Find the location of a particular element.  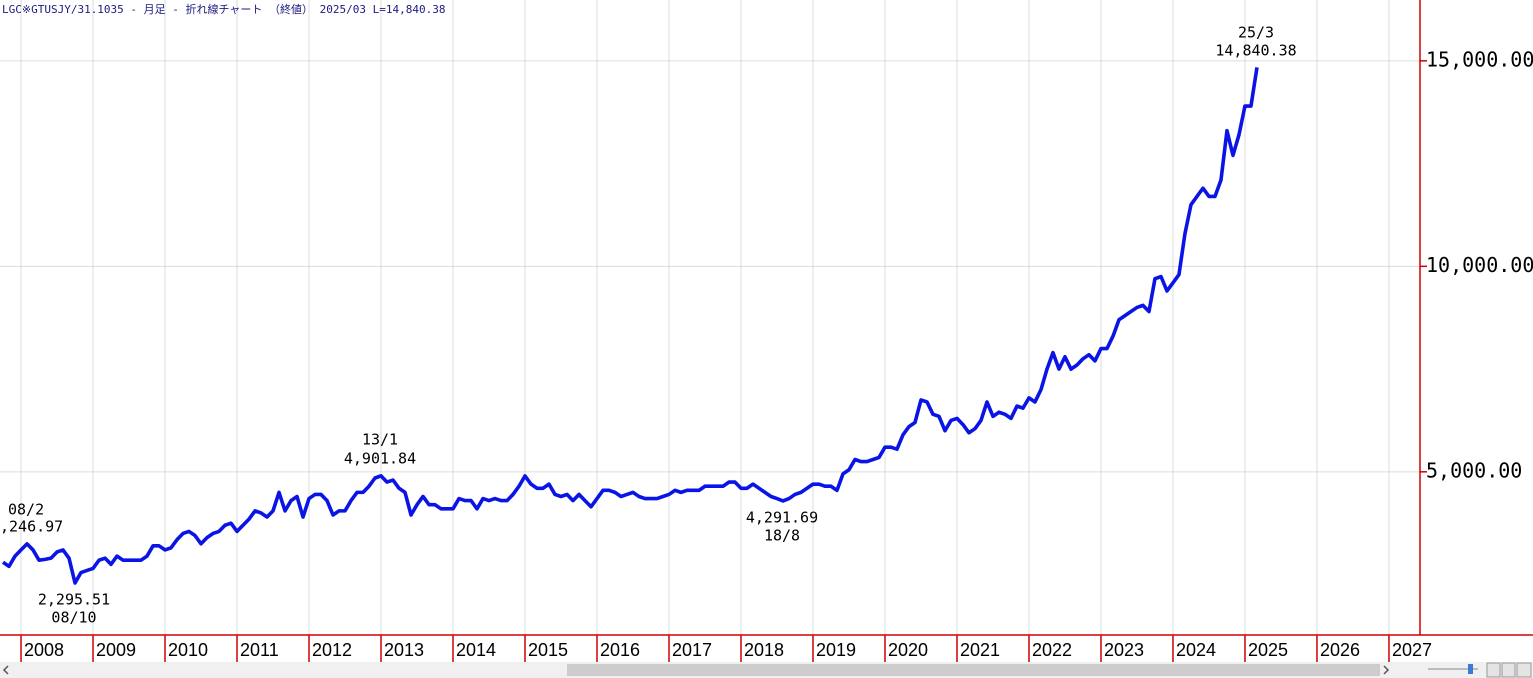

x-tick-label: 2023 is located at coordinates (1124, 650).